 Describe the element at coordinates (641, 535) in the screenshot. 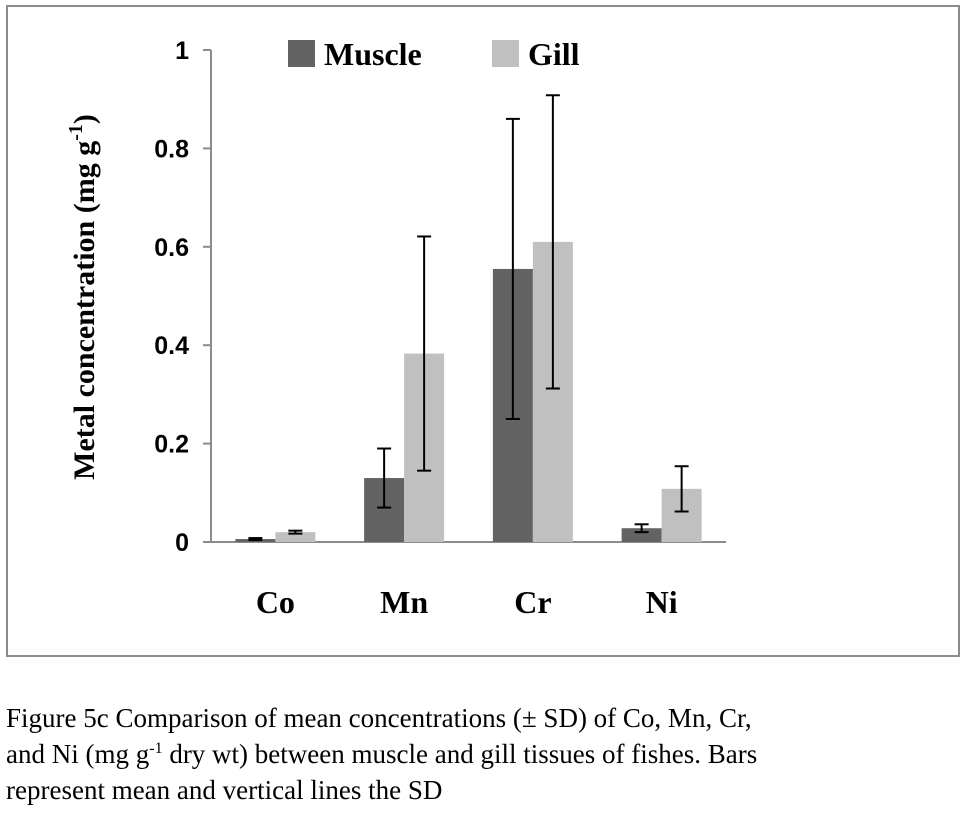

I see `bar-muscle` at that location.